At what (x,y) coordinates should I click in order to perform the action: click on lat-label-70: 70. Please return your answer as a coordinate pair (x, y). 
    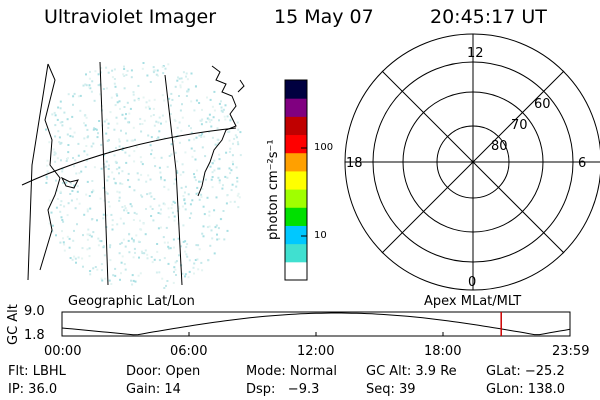
    Looking at the image, I should click on (519, 125).